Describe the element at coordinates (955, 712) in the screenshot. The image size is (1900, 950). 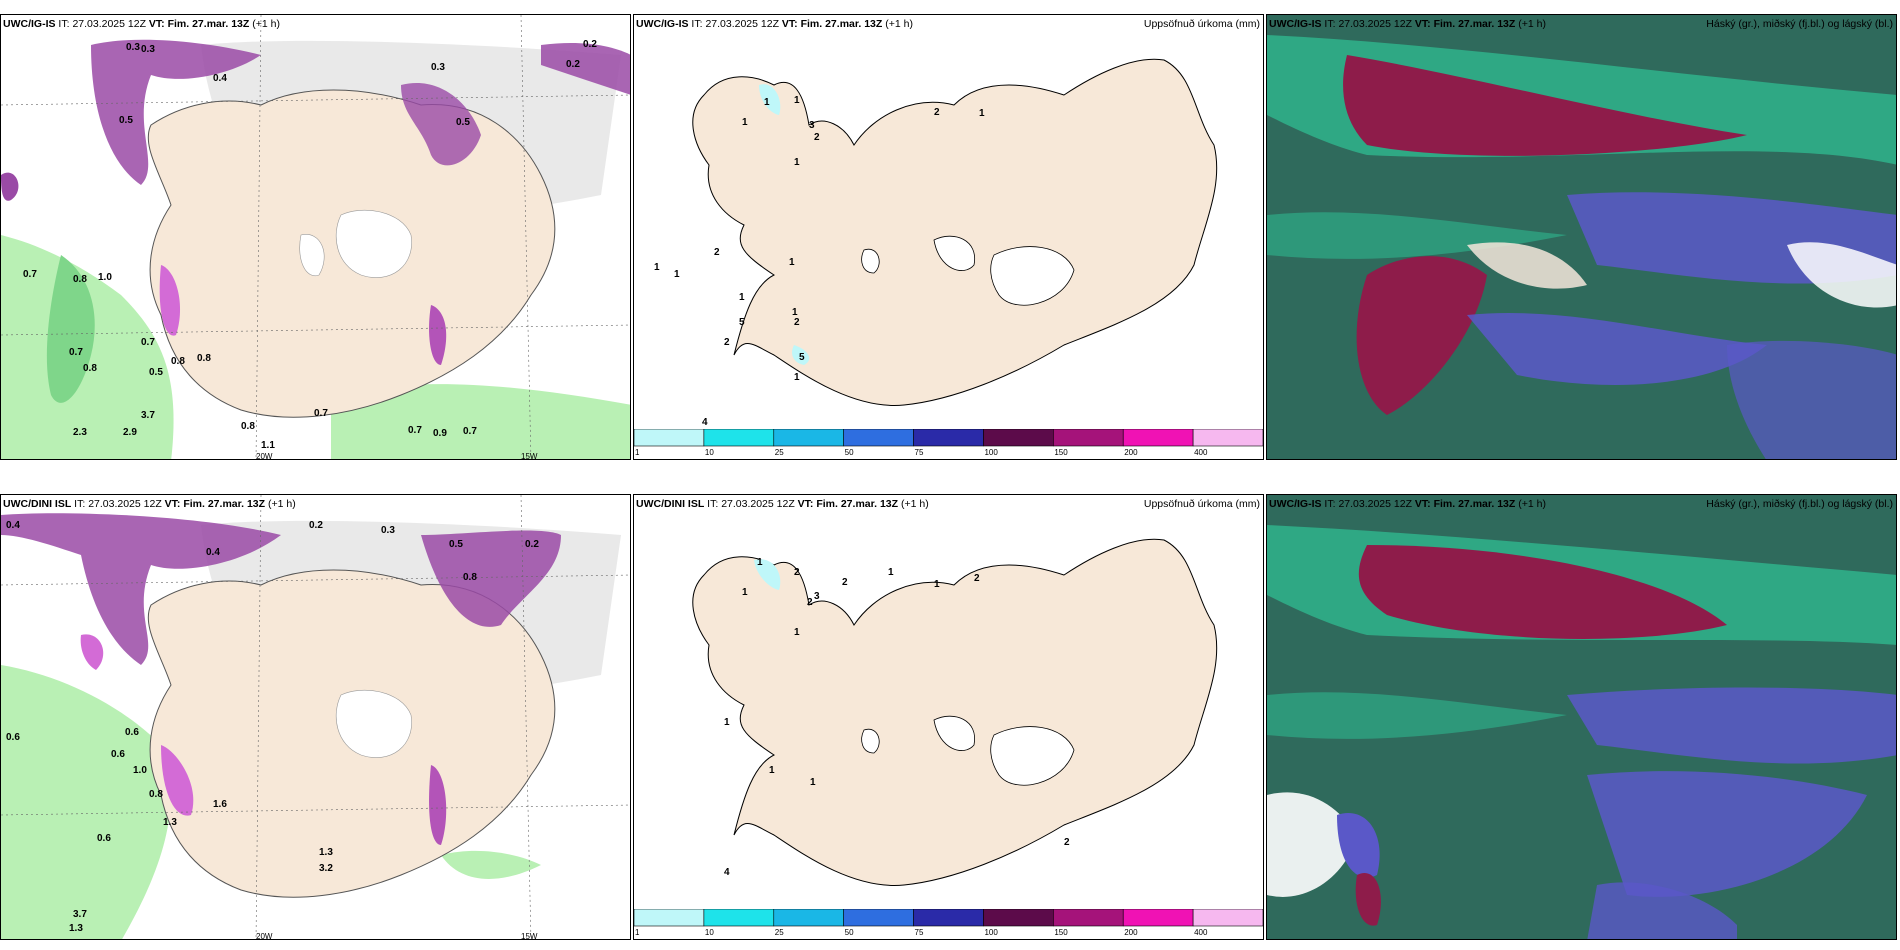
I see `map-precip-dini: 1 2 1 2 2 1 1 1 2 3 1 1 1 2 4` at that location.